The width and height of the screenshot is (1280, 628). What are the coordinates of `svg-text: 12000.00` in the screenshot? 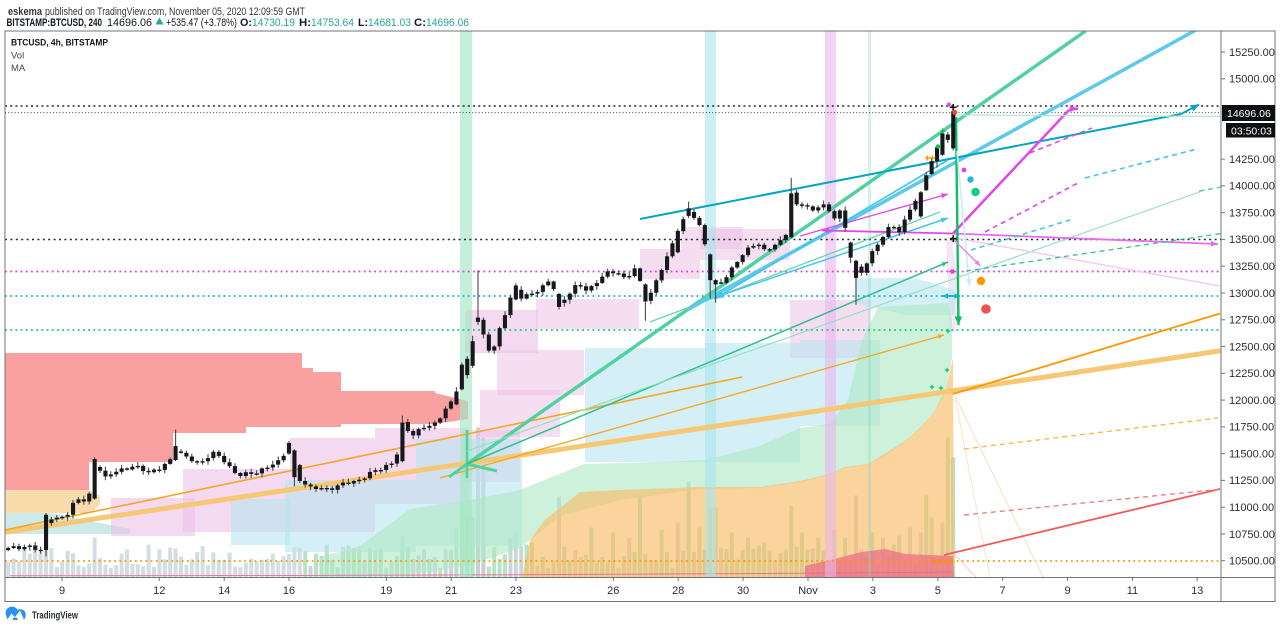 It's located at (1252, 401).